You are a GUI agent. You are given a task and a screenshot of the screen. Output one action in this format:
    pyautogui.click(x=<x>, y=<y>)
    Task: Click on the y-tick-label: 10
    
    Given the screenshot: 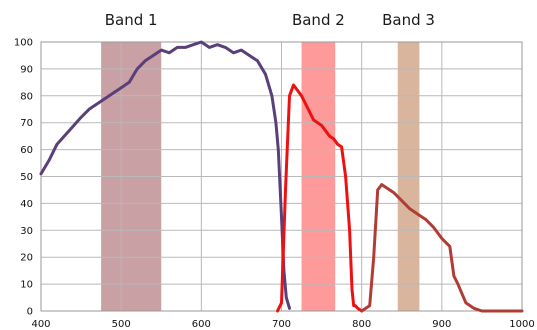 What is the action you would take?
    pyautogui.click(x=26, y=285)
    